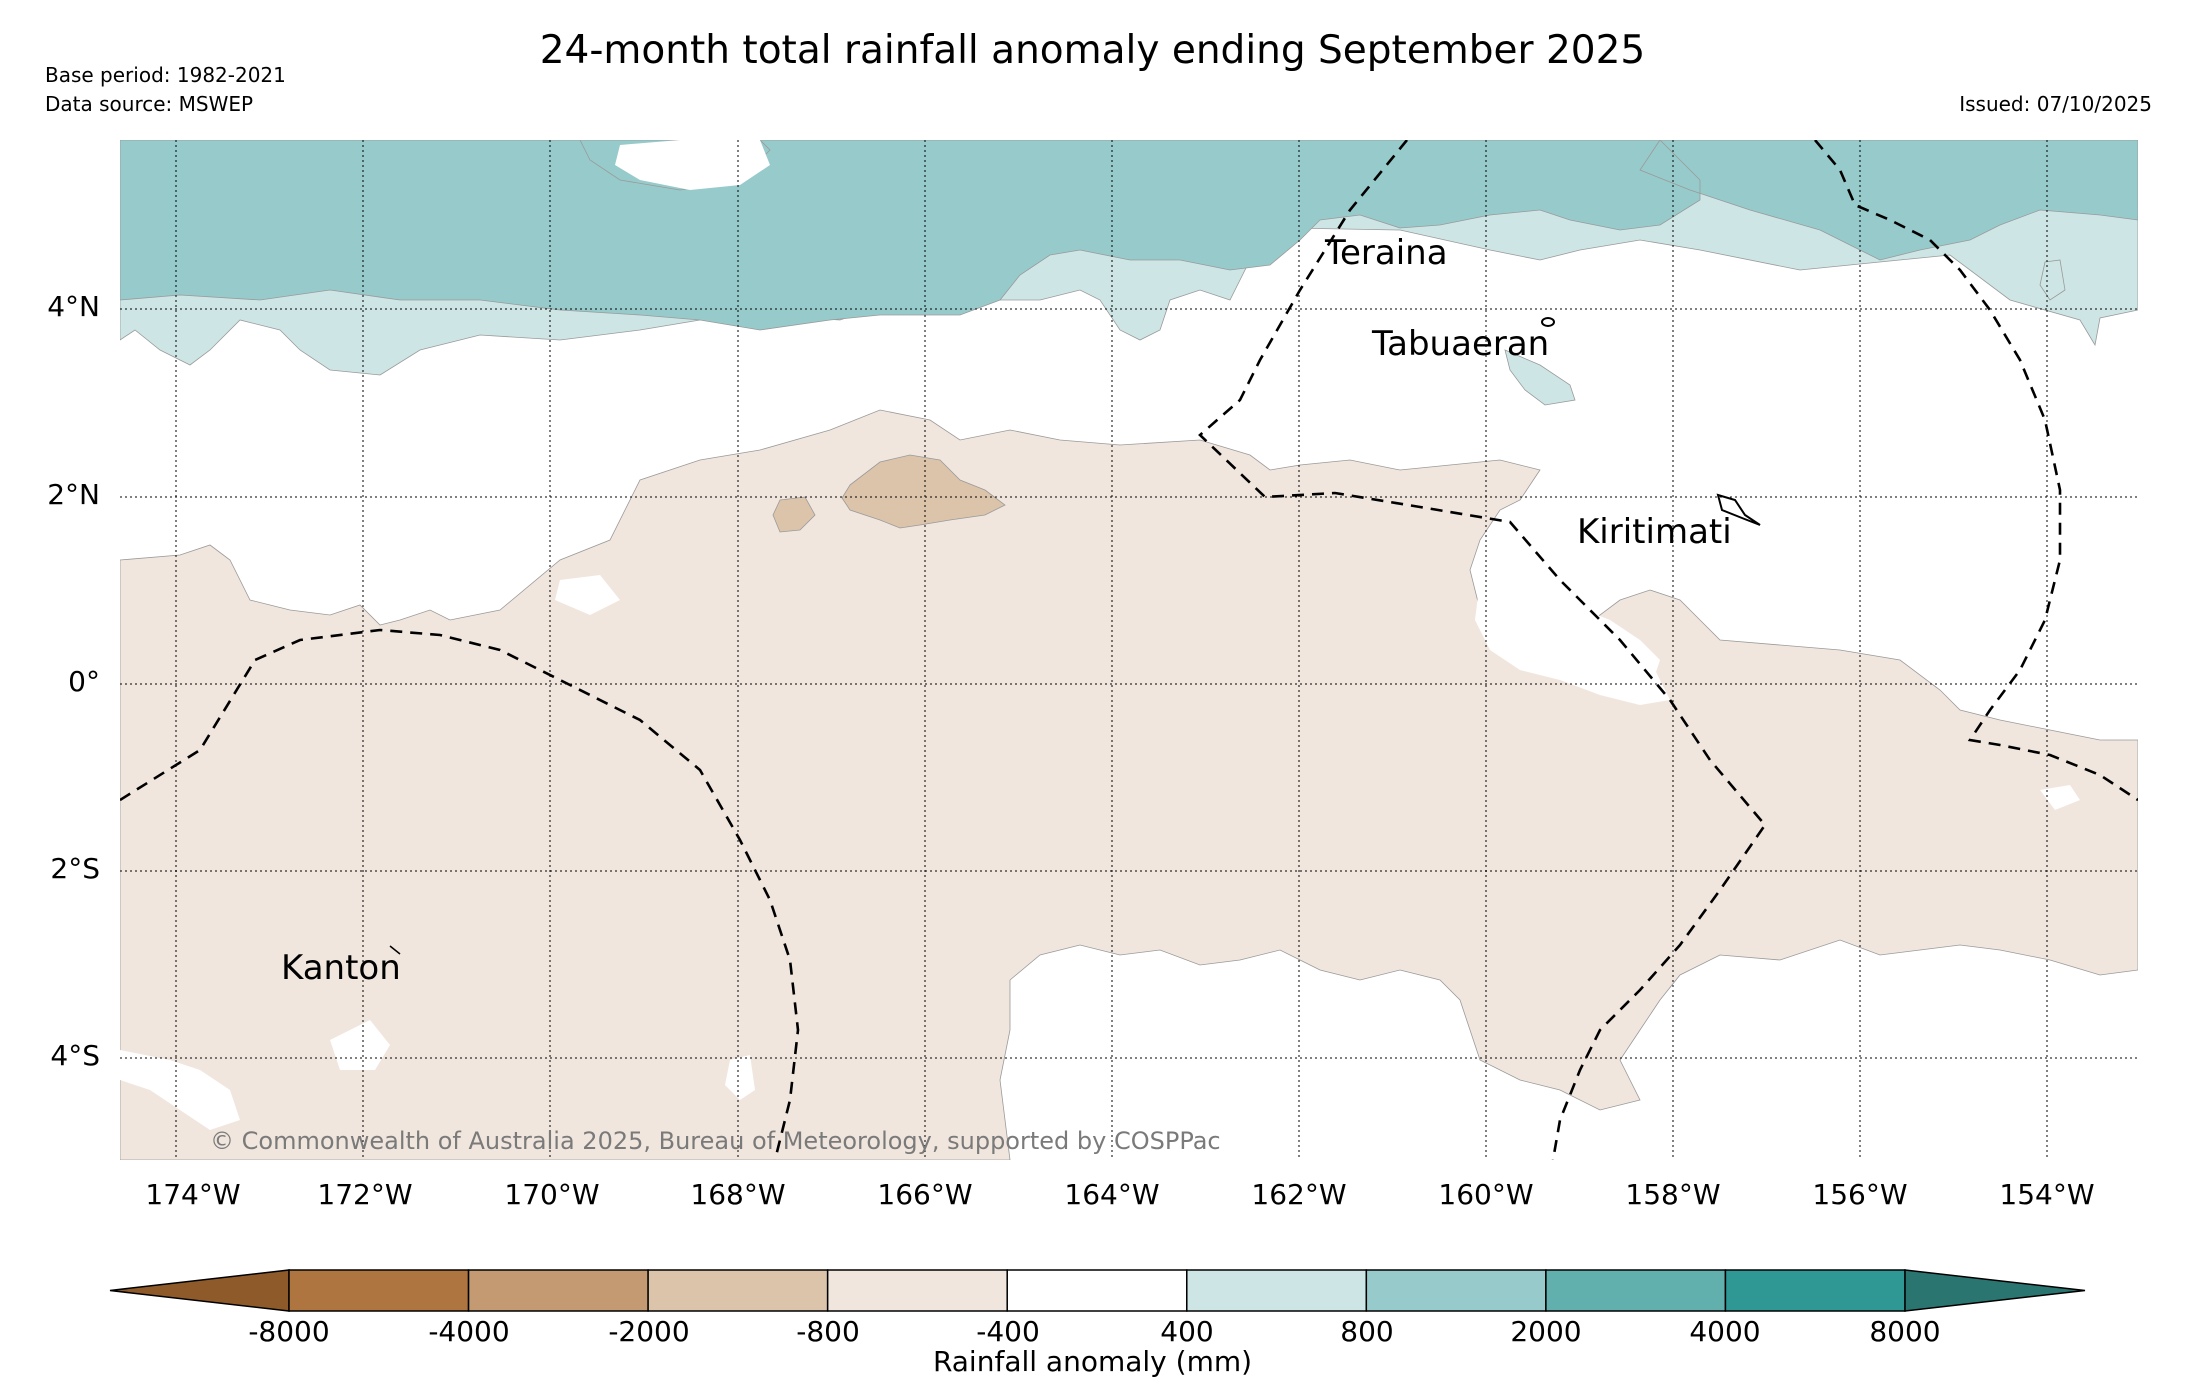 Image resolution: width=2185 pixels, height=1380 pixels. What do you see at coordinates (738, 1194) in the screenshot?
I see `lon-label-168w: 168°W` at bounding box center [738, 1194].